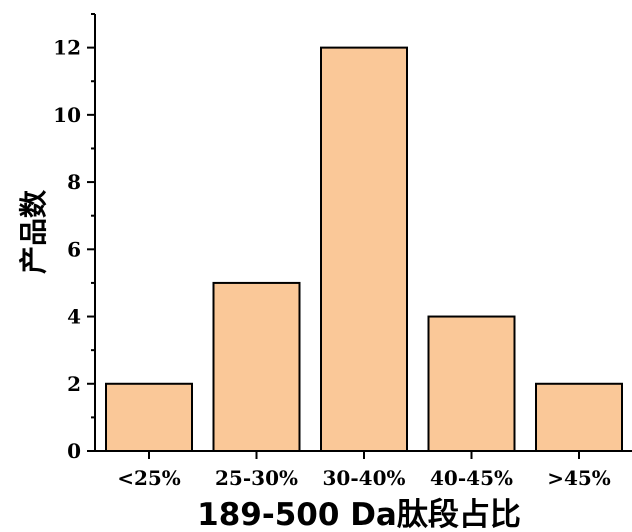 This screenshot has height=532, width=632. What do you see at coordinates (74, 451) in the screenshot?
I see `y-tick-label: 0` at bounding box center [74, 451].